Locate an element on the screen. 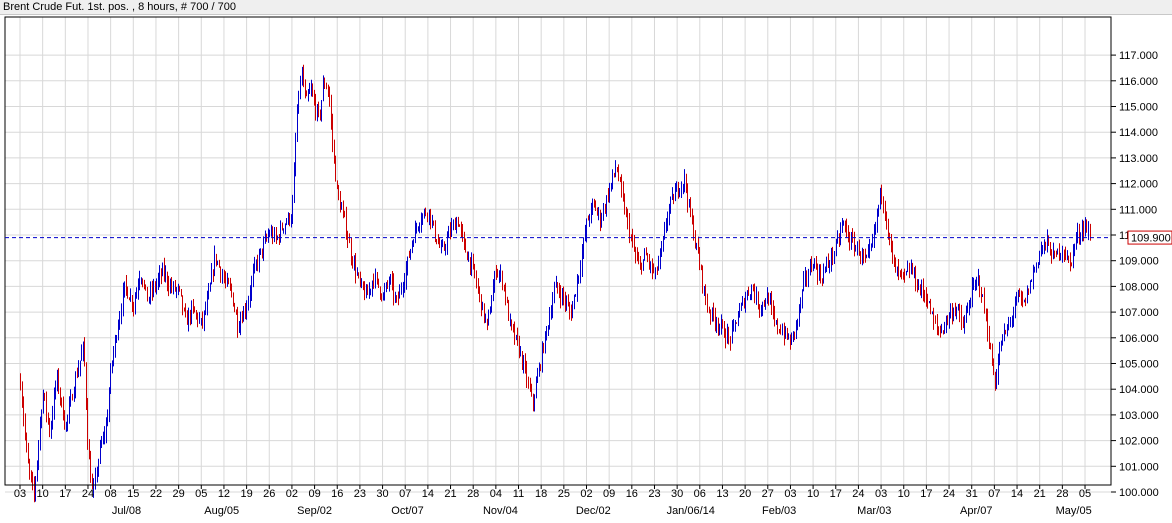 The height and width of the screenshot is (523, 1172). x-day-label: 13 is located at coordinates (722, 494).